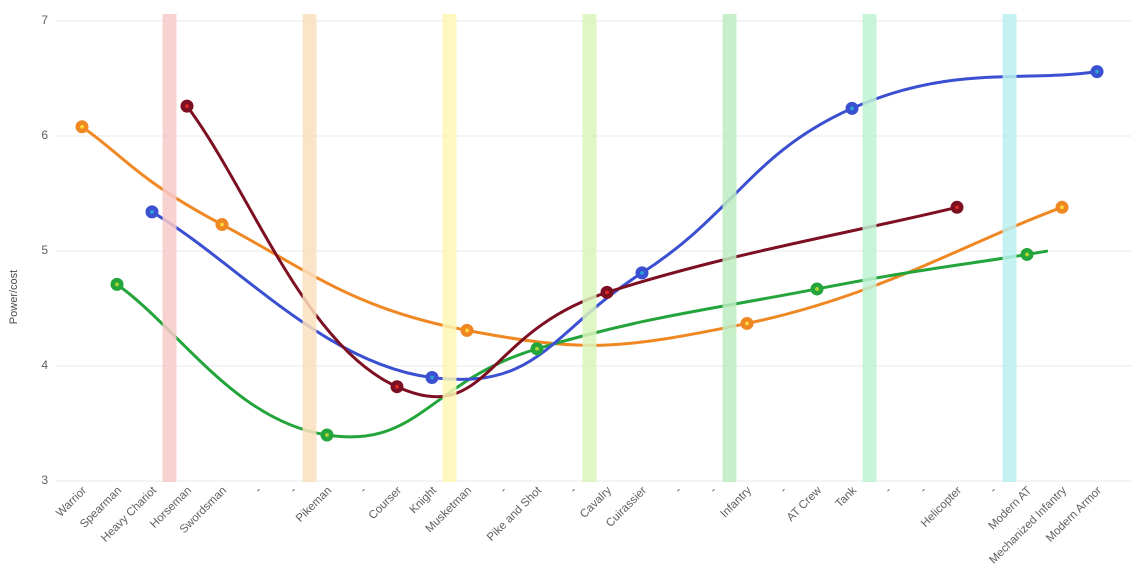  What do you see at coordinates (44, 480) in the screenshot?
I see `y-tick-label: 3` at bounding box center [44, 480].